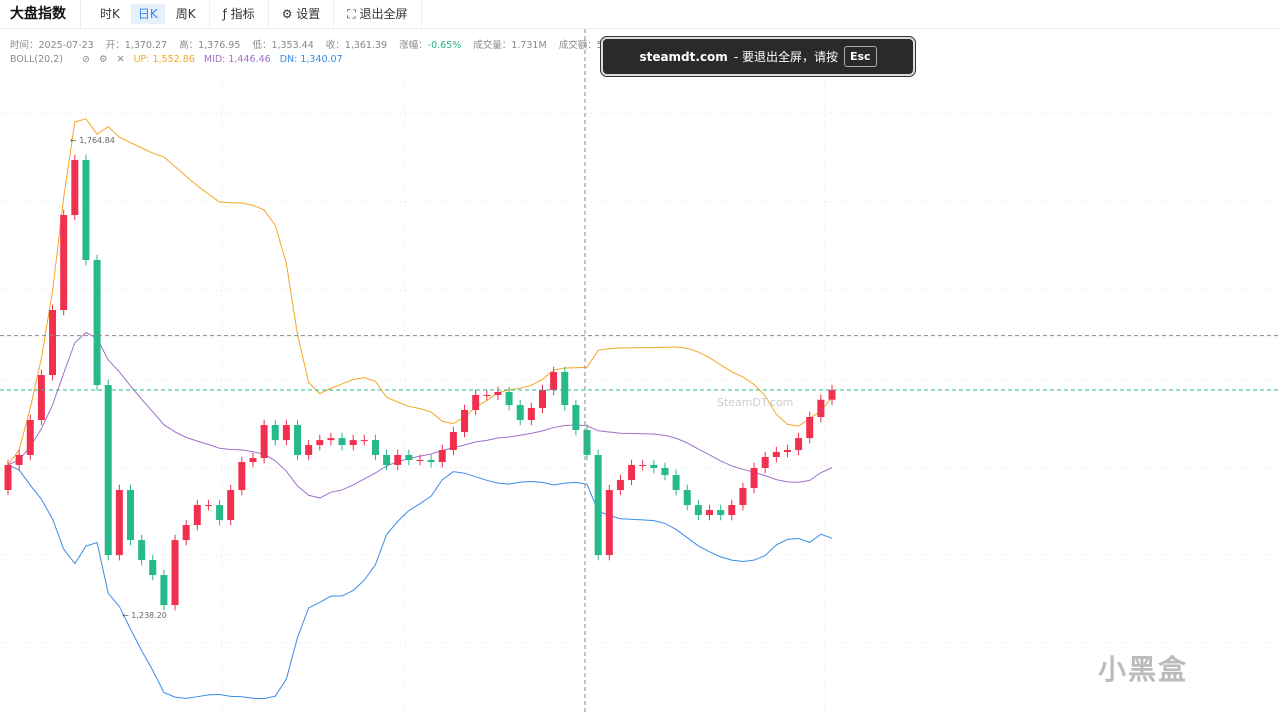  Describe the element at coordinates (510, 45) in the screenshot. I see `info-volume: 成交量：1.731M` at that location.